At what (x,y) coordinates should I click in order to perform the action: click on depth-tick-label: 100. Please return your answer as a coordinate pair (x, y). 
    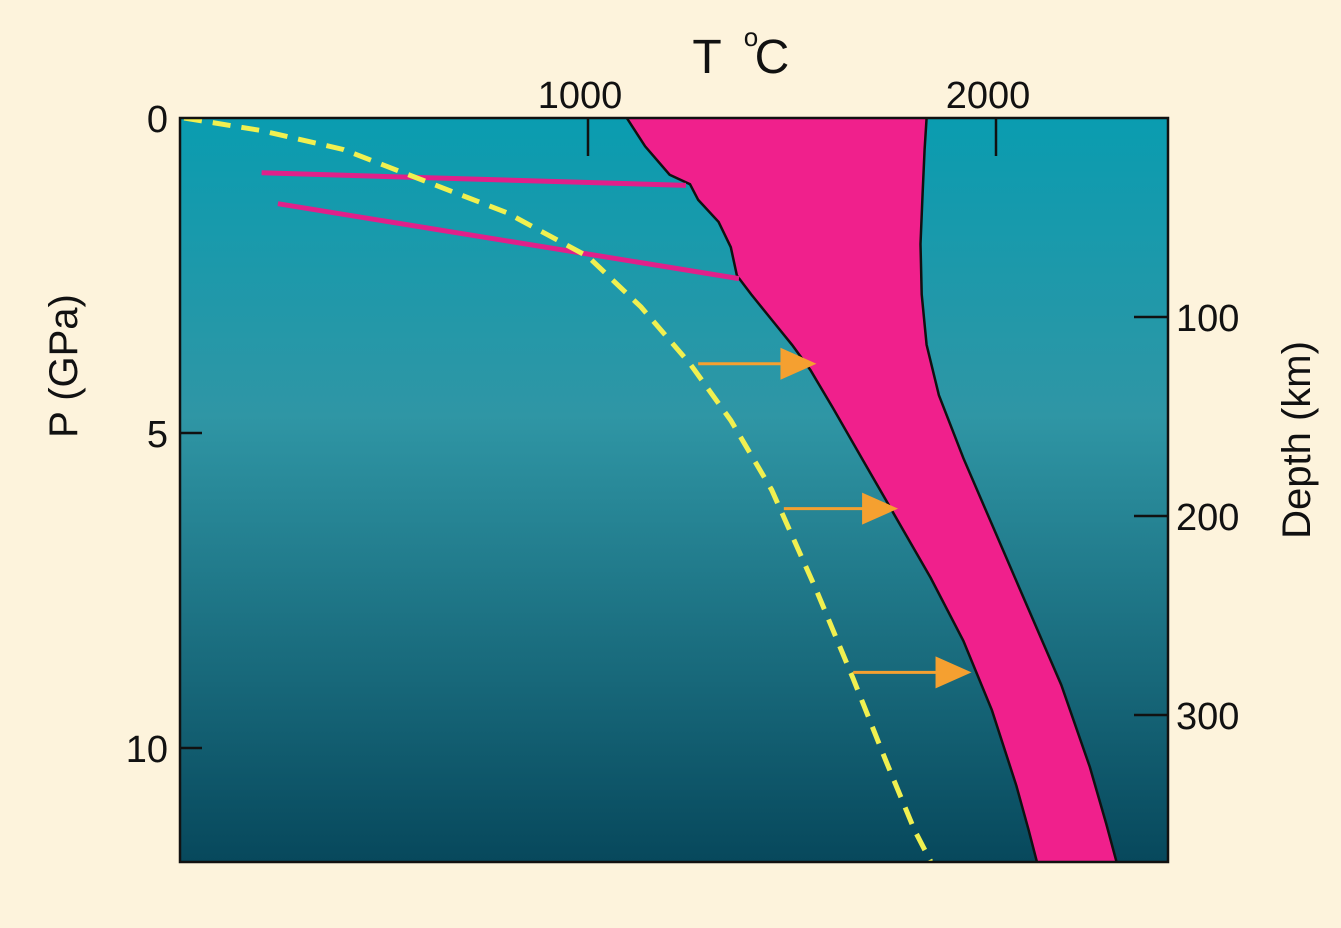
    Looking at the image, I should click on (1207, 319).